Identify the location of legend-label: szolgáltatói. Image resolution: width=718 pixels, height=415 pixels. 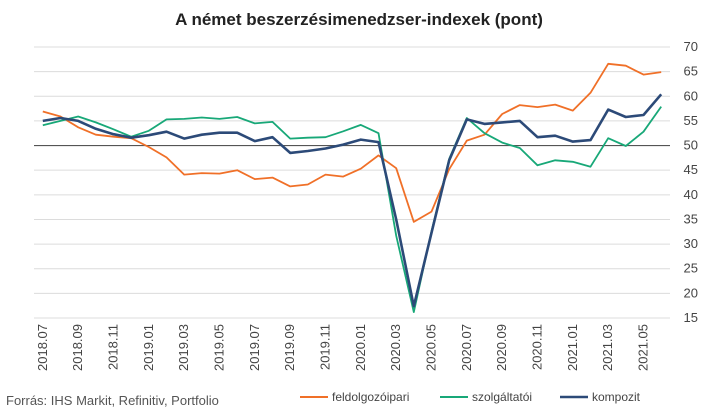
(502, 397).